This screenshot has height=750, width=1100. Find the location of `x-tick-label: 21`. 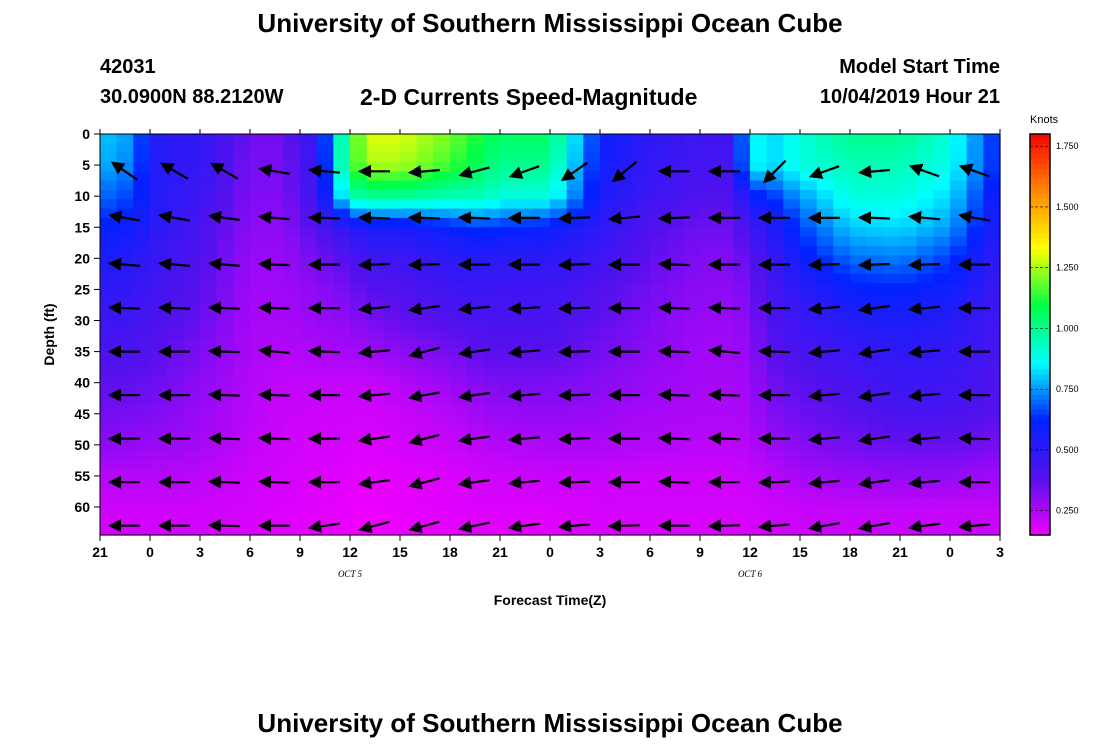

x-tick-label: 21 is located at coordinates (100, 552).